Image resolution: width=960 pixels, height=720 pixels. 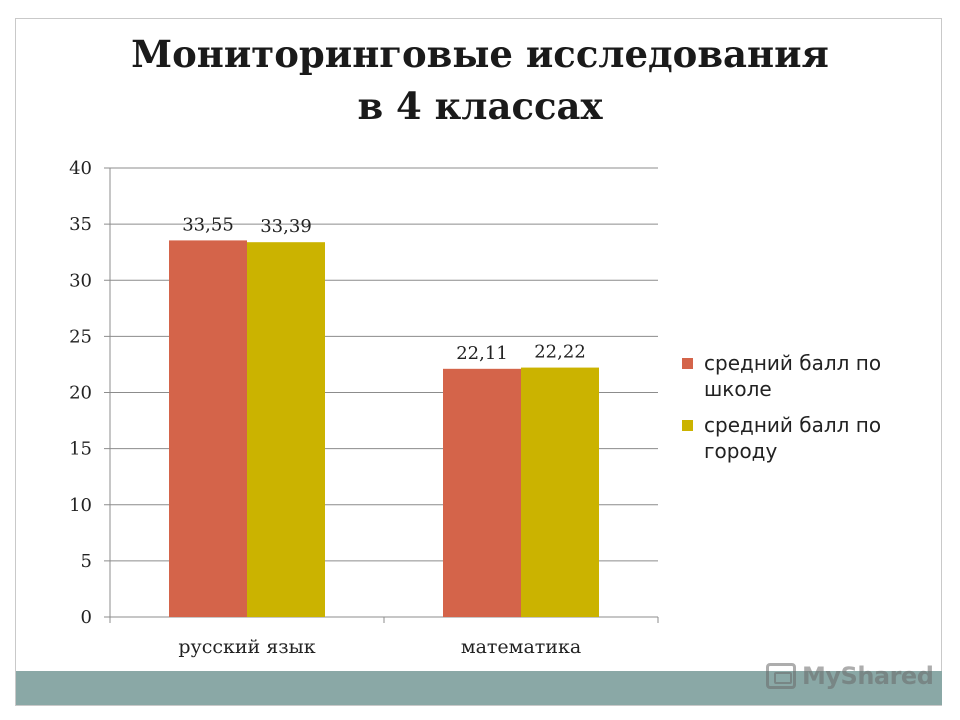 I want to click on y-tick-label: 15, so click(x=80, y=449).